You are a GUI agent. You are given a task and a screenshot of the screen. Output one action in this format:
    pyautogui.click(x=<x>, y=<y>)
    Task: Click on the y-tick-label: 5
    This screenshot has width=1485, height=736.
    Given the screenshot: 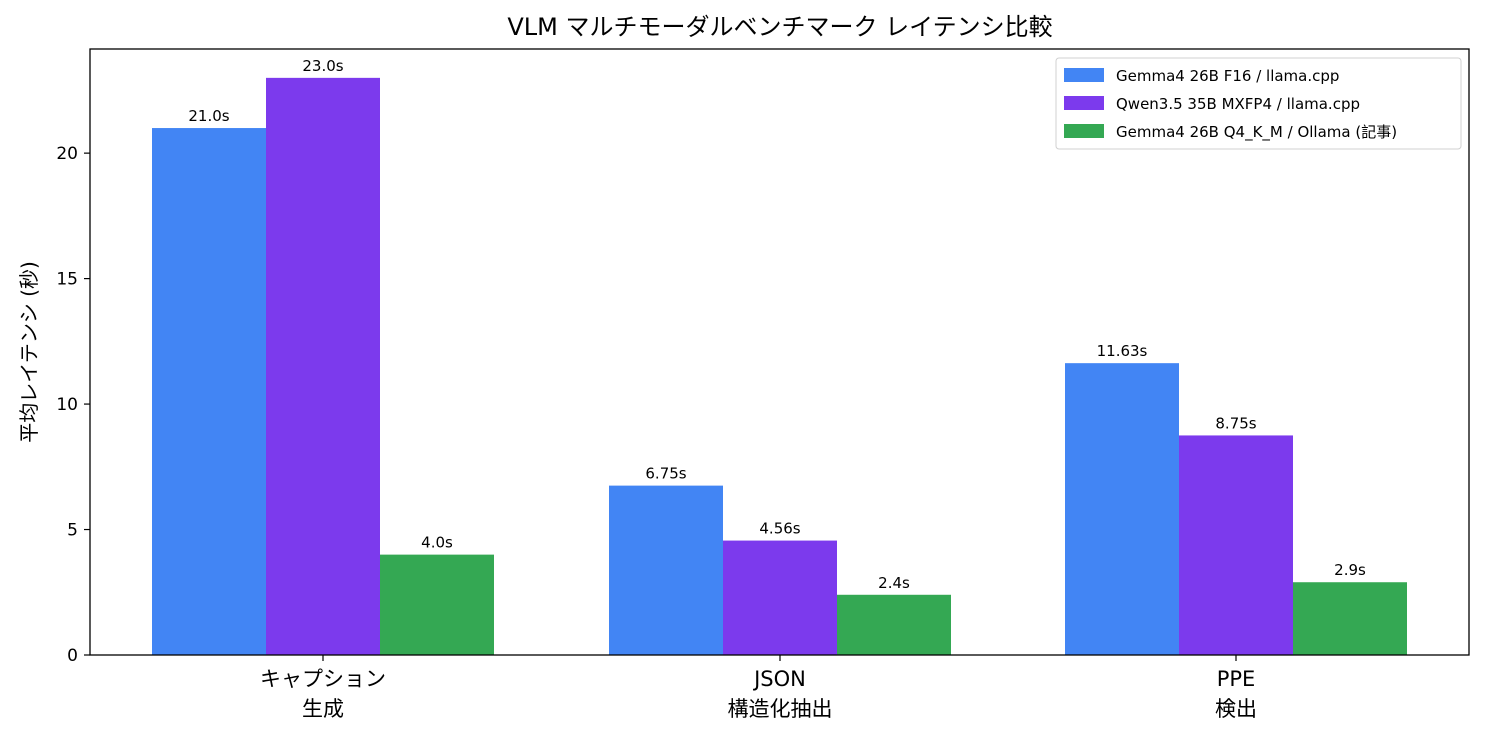 What is the action you would take?
    pyautogui.click(x=72, y=531)
    